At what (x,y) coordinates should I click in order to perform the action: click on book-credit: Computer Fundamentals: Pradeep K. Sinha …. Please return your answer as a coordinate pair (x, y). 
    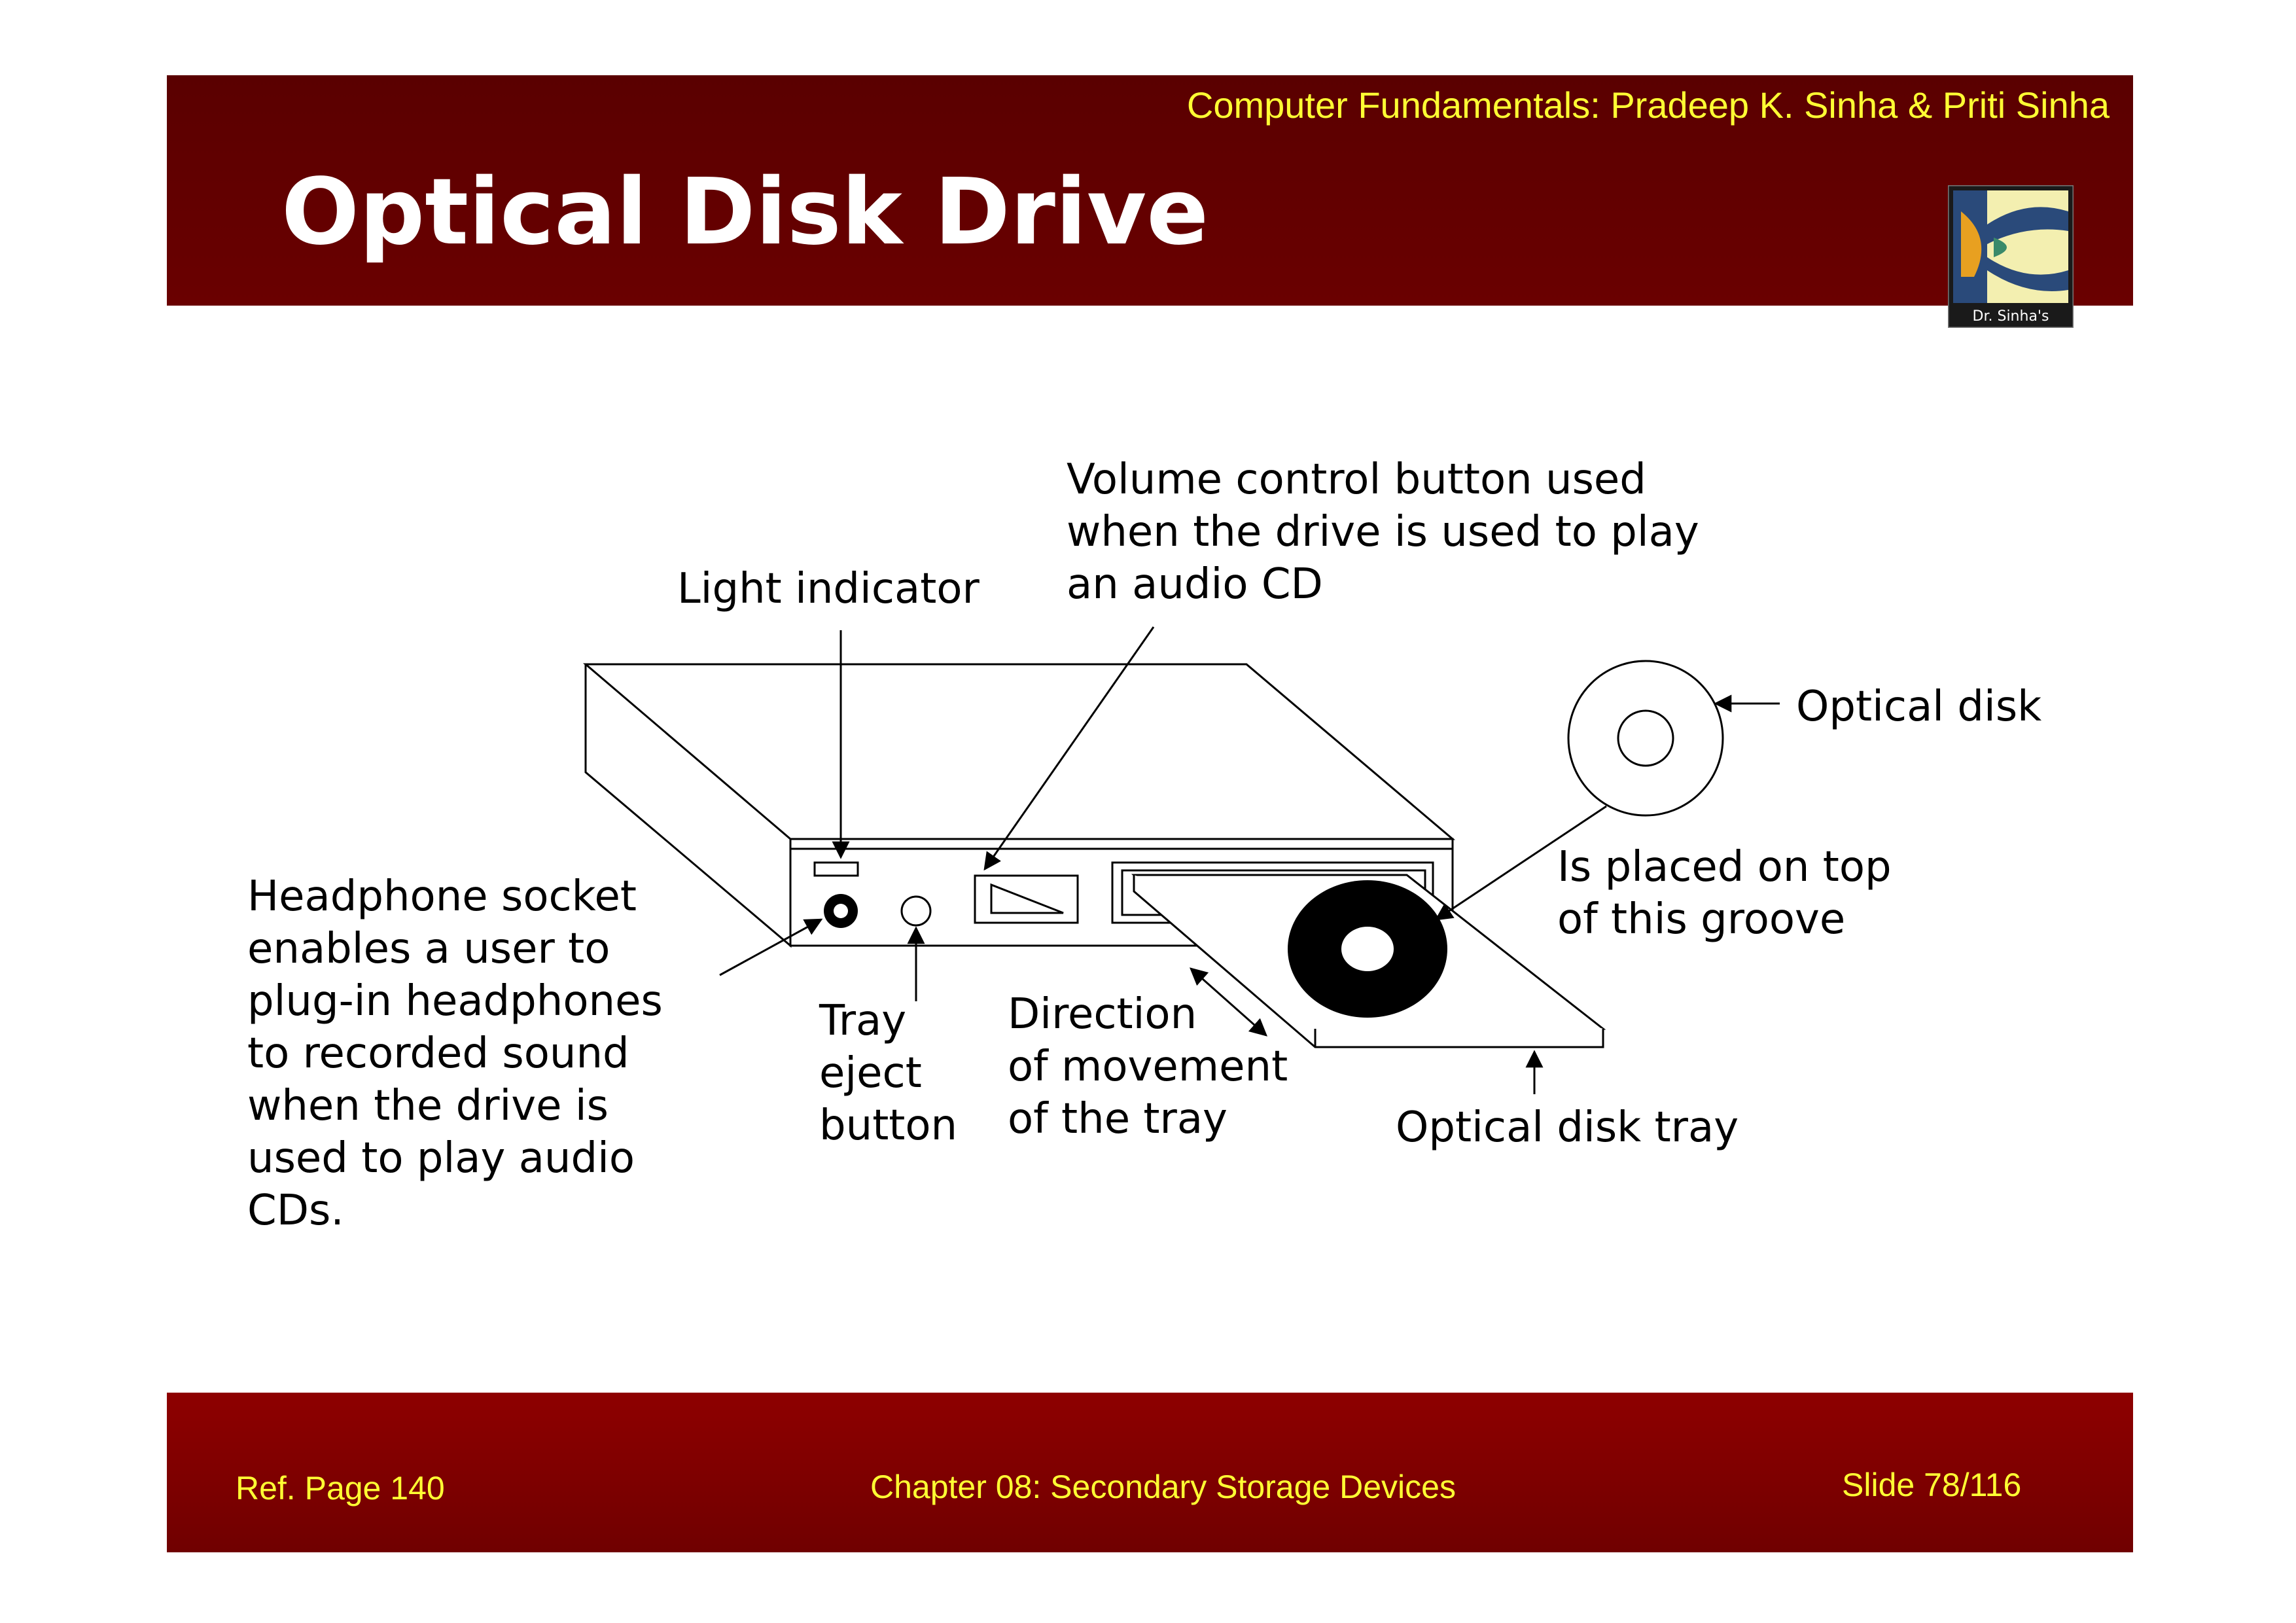
    Looking at the image, I should click on (1648, 105).